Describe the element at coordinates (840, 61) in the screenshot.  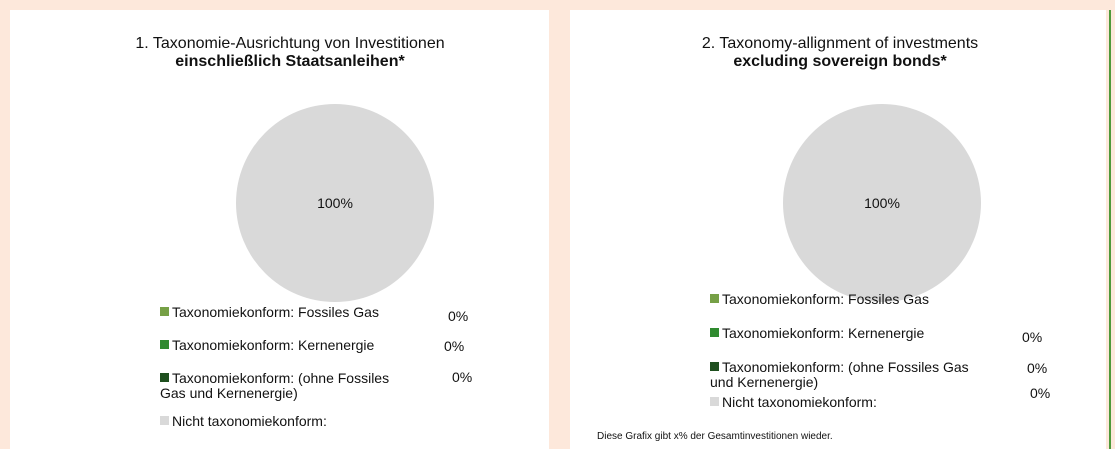
I see `chart-subtitle: excluding sovereign bonds*` at that location.